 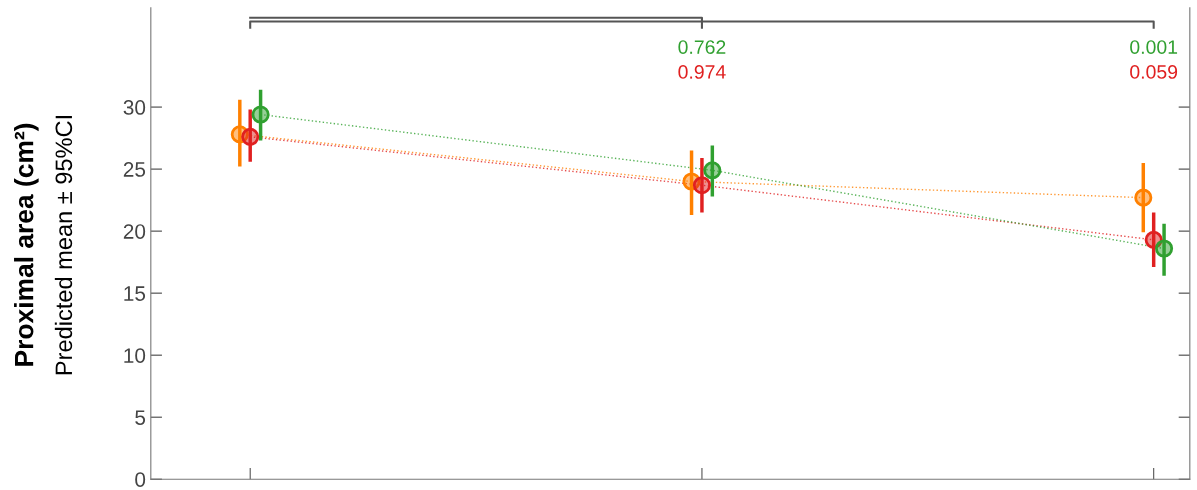 What do you see at coordinates (135, 355) in the screenshot?
I see `y-tick-label: 10` at bounding box center [135, 355].